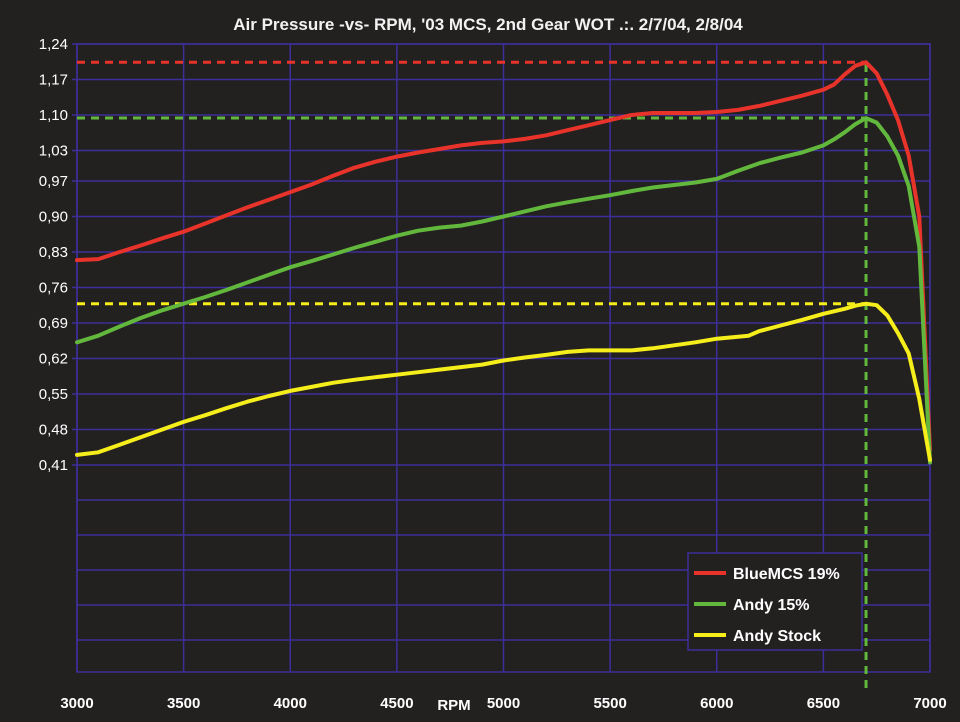 Image resolution: width=960 pixels, height=722 pixels. Describe the element at coordinates (771, 605) in the screenshot. I see `legend-label: Andy 15%` at that location.